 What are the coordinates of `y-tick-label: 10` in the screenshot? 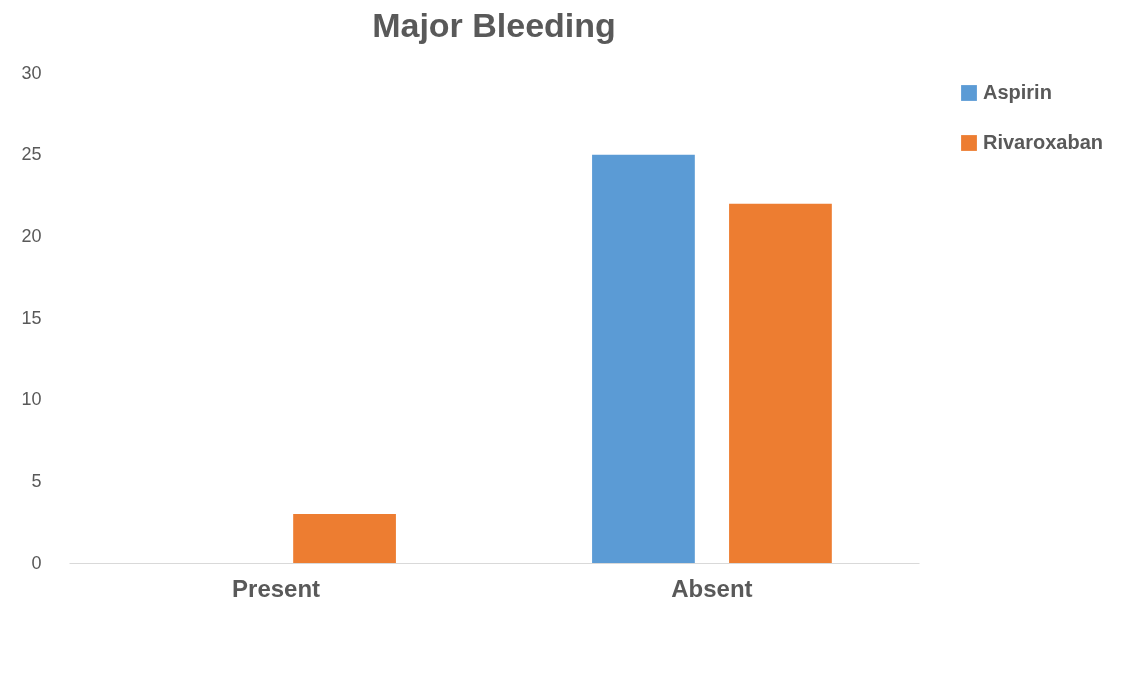 It's located at (31, 399).